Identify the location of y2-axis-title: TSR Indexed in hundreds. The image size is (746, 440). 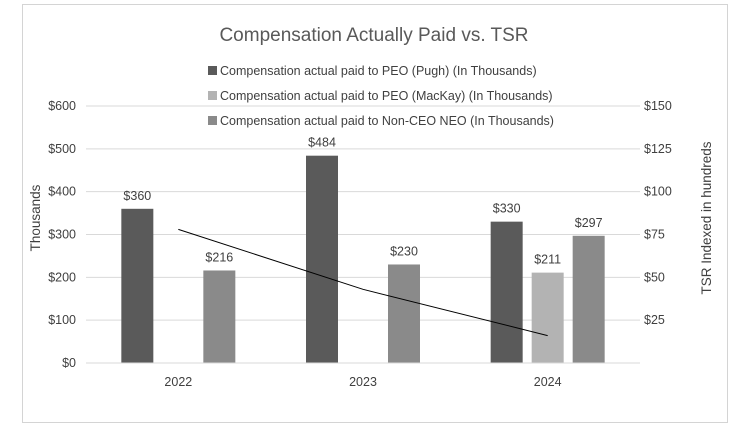
(706, 217).